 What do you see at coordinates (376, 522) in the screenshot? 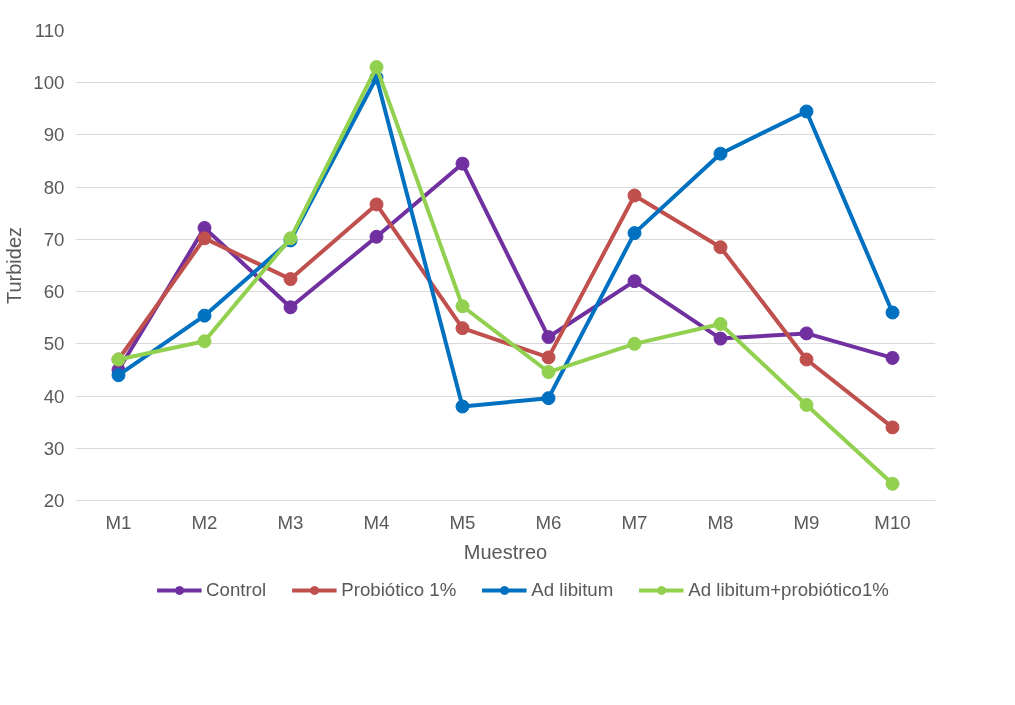
I see `x-tick-label: M4` at bounding box center [376, 522].